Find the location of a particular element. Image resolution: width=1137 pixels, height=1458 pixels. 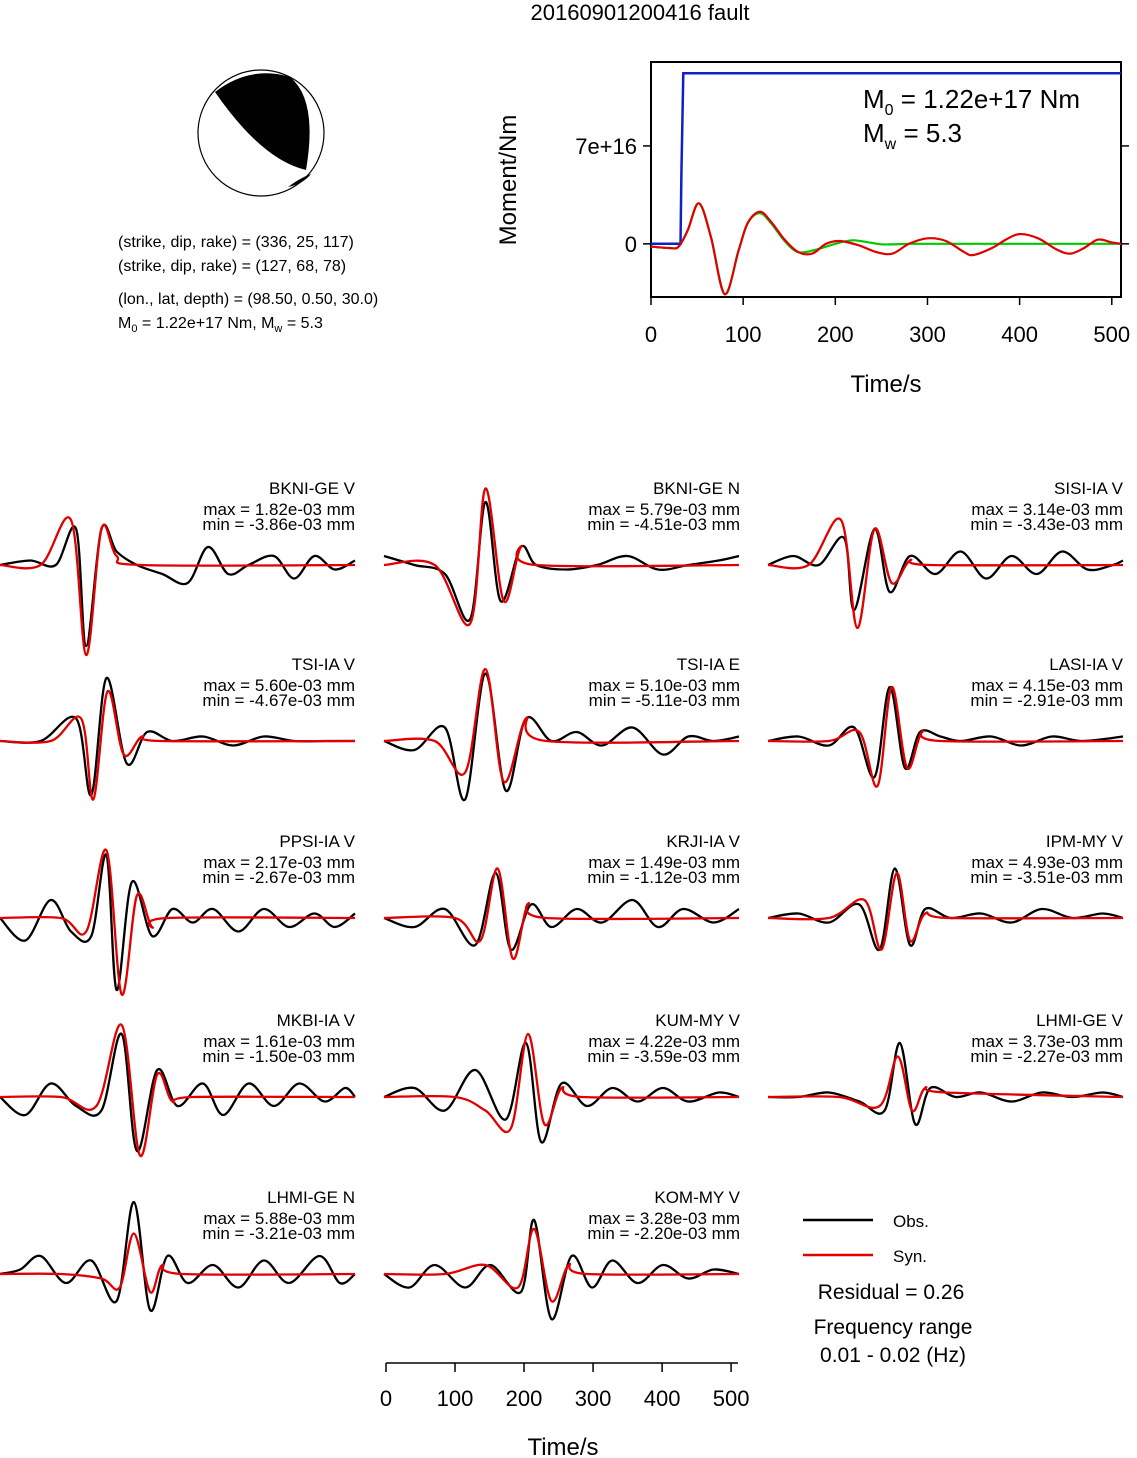

residual-text: Residual = 0.26 is located at coordinates (891, 1292).